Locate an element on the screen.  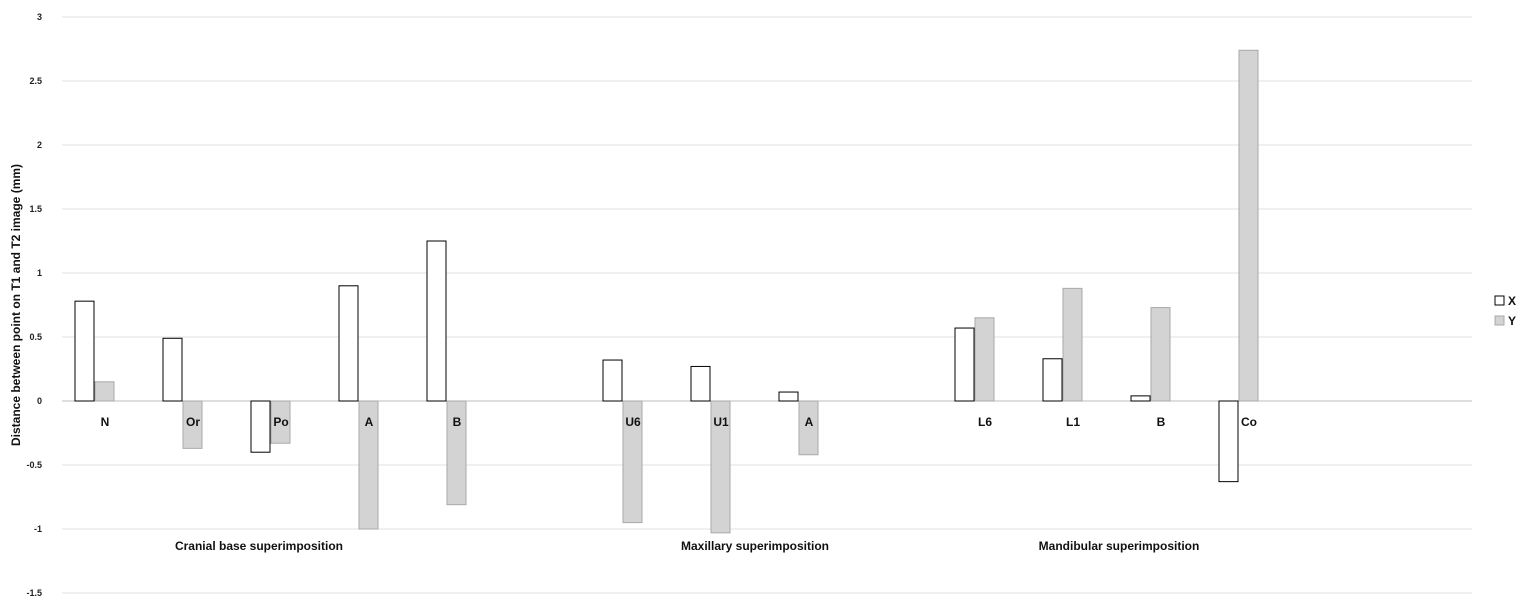
y-tick-label: 2.5 is located at coordinates (35, 81).